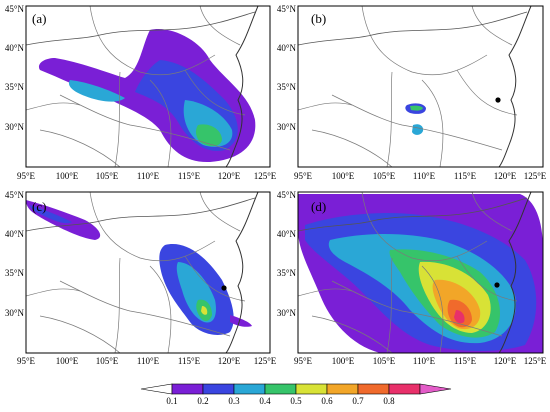 Image resolution: width=550 pixels, height=412 pixels. What do you see at coordinates (39, 18) in the screenshot?
I see `panel-a-label: (a)` at bounding box center [39, 18].